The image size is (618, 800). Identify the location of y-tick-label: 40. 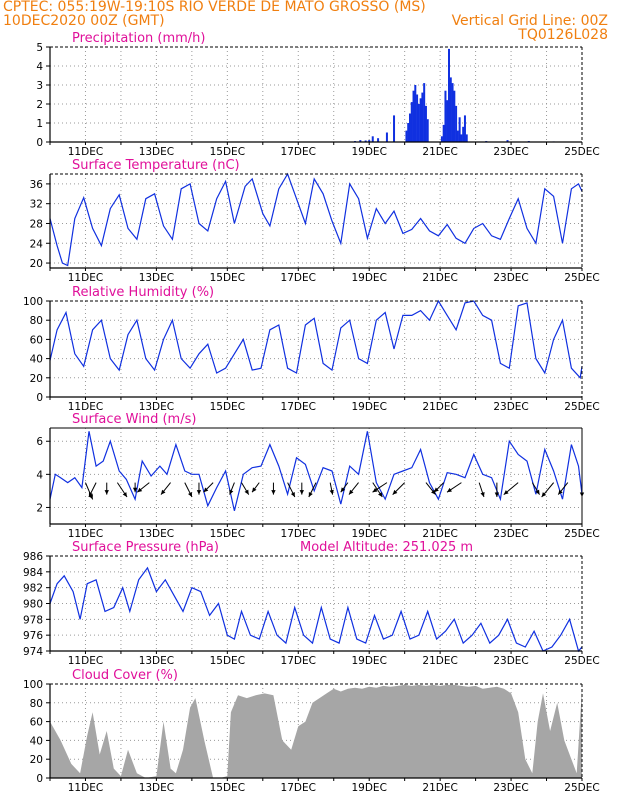
(36, 741).